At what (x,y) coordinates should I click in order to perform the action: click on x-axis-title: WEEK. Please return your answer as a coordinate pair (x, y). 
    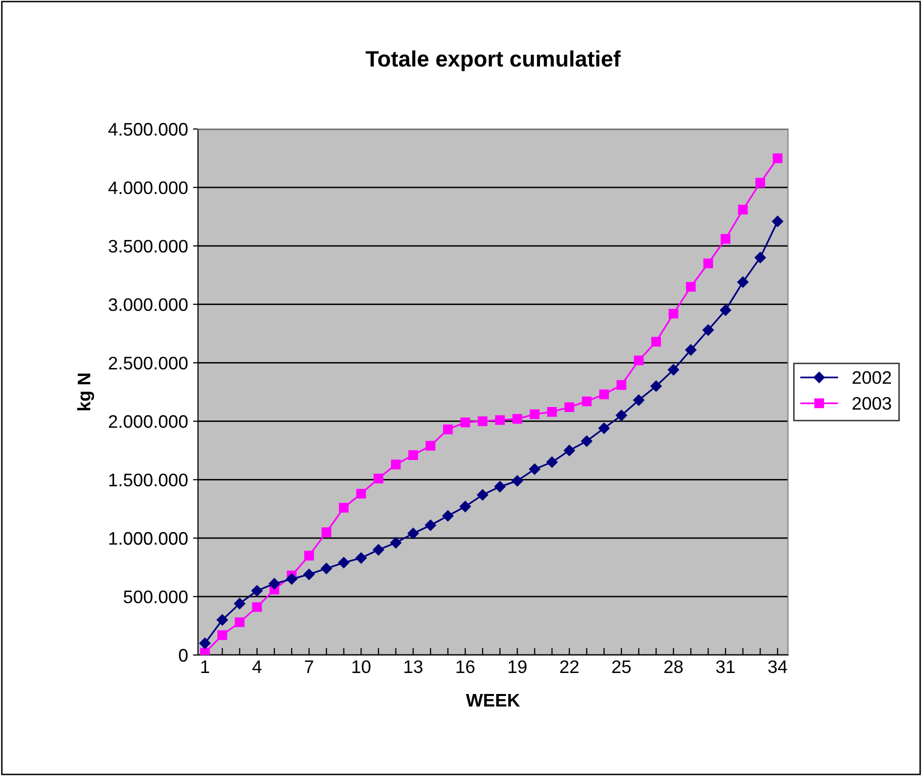
    Looking at the image, I should click on (493, 700).